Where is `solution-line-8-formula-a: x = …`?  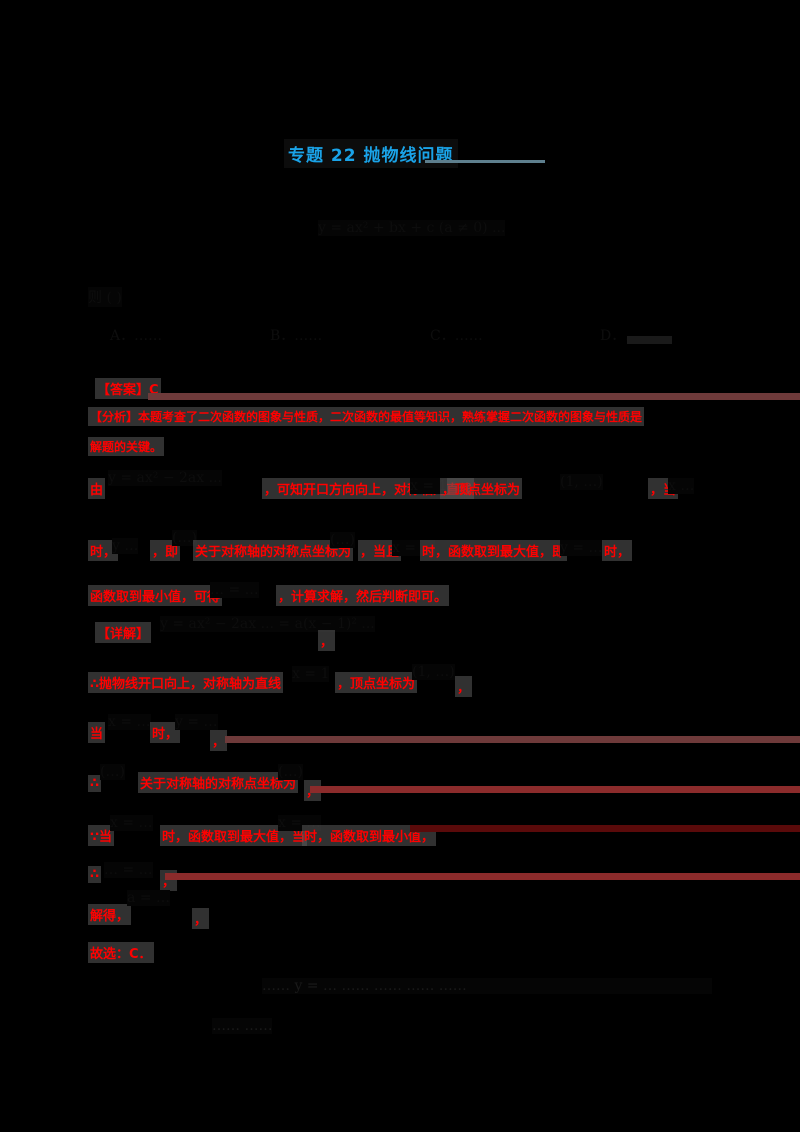 solution-line-8-formula-a: x = … is located at coordinates (131, 823).